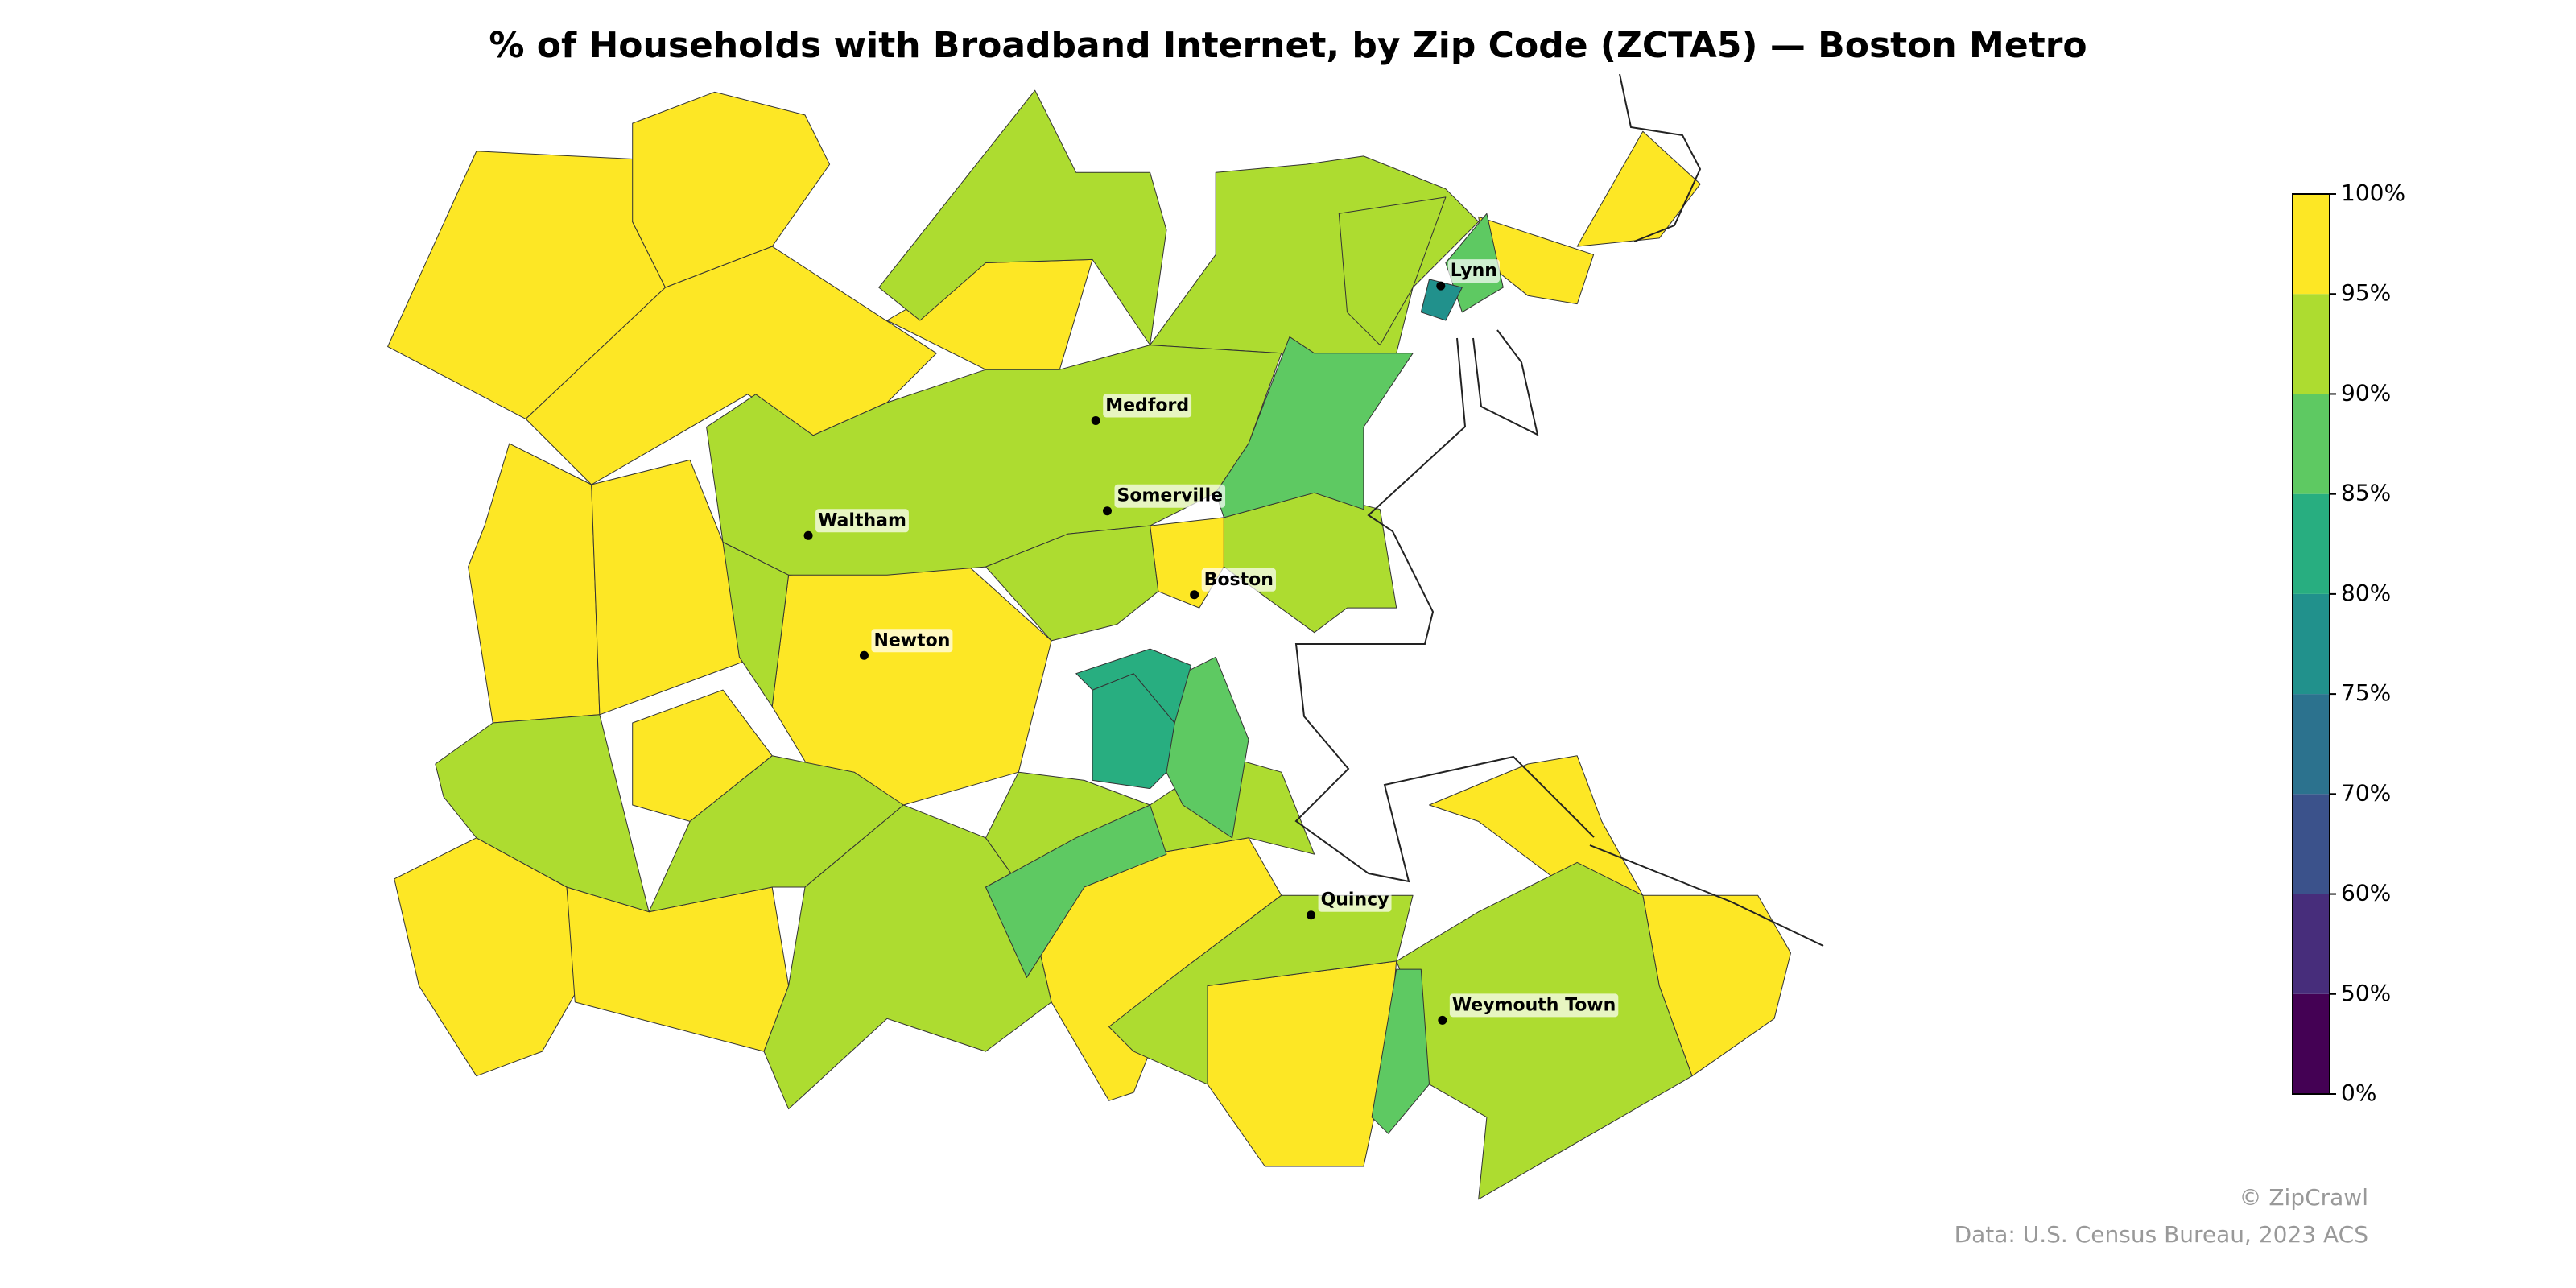 Image resolution: width=2576 pixels, height=1288 pixels. I want to click on city-label: Waltham, so click(862, 520).